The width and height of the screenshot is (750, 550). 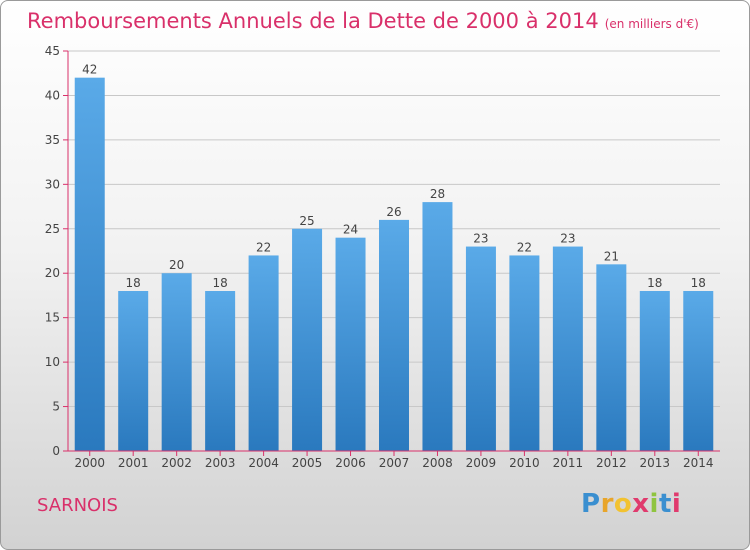 I want to click on y-tick-label: 40, so click(x=52, y=95).